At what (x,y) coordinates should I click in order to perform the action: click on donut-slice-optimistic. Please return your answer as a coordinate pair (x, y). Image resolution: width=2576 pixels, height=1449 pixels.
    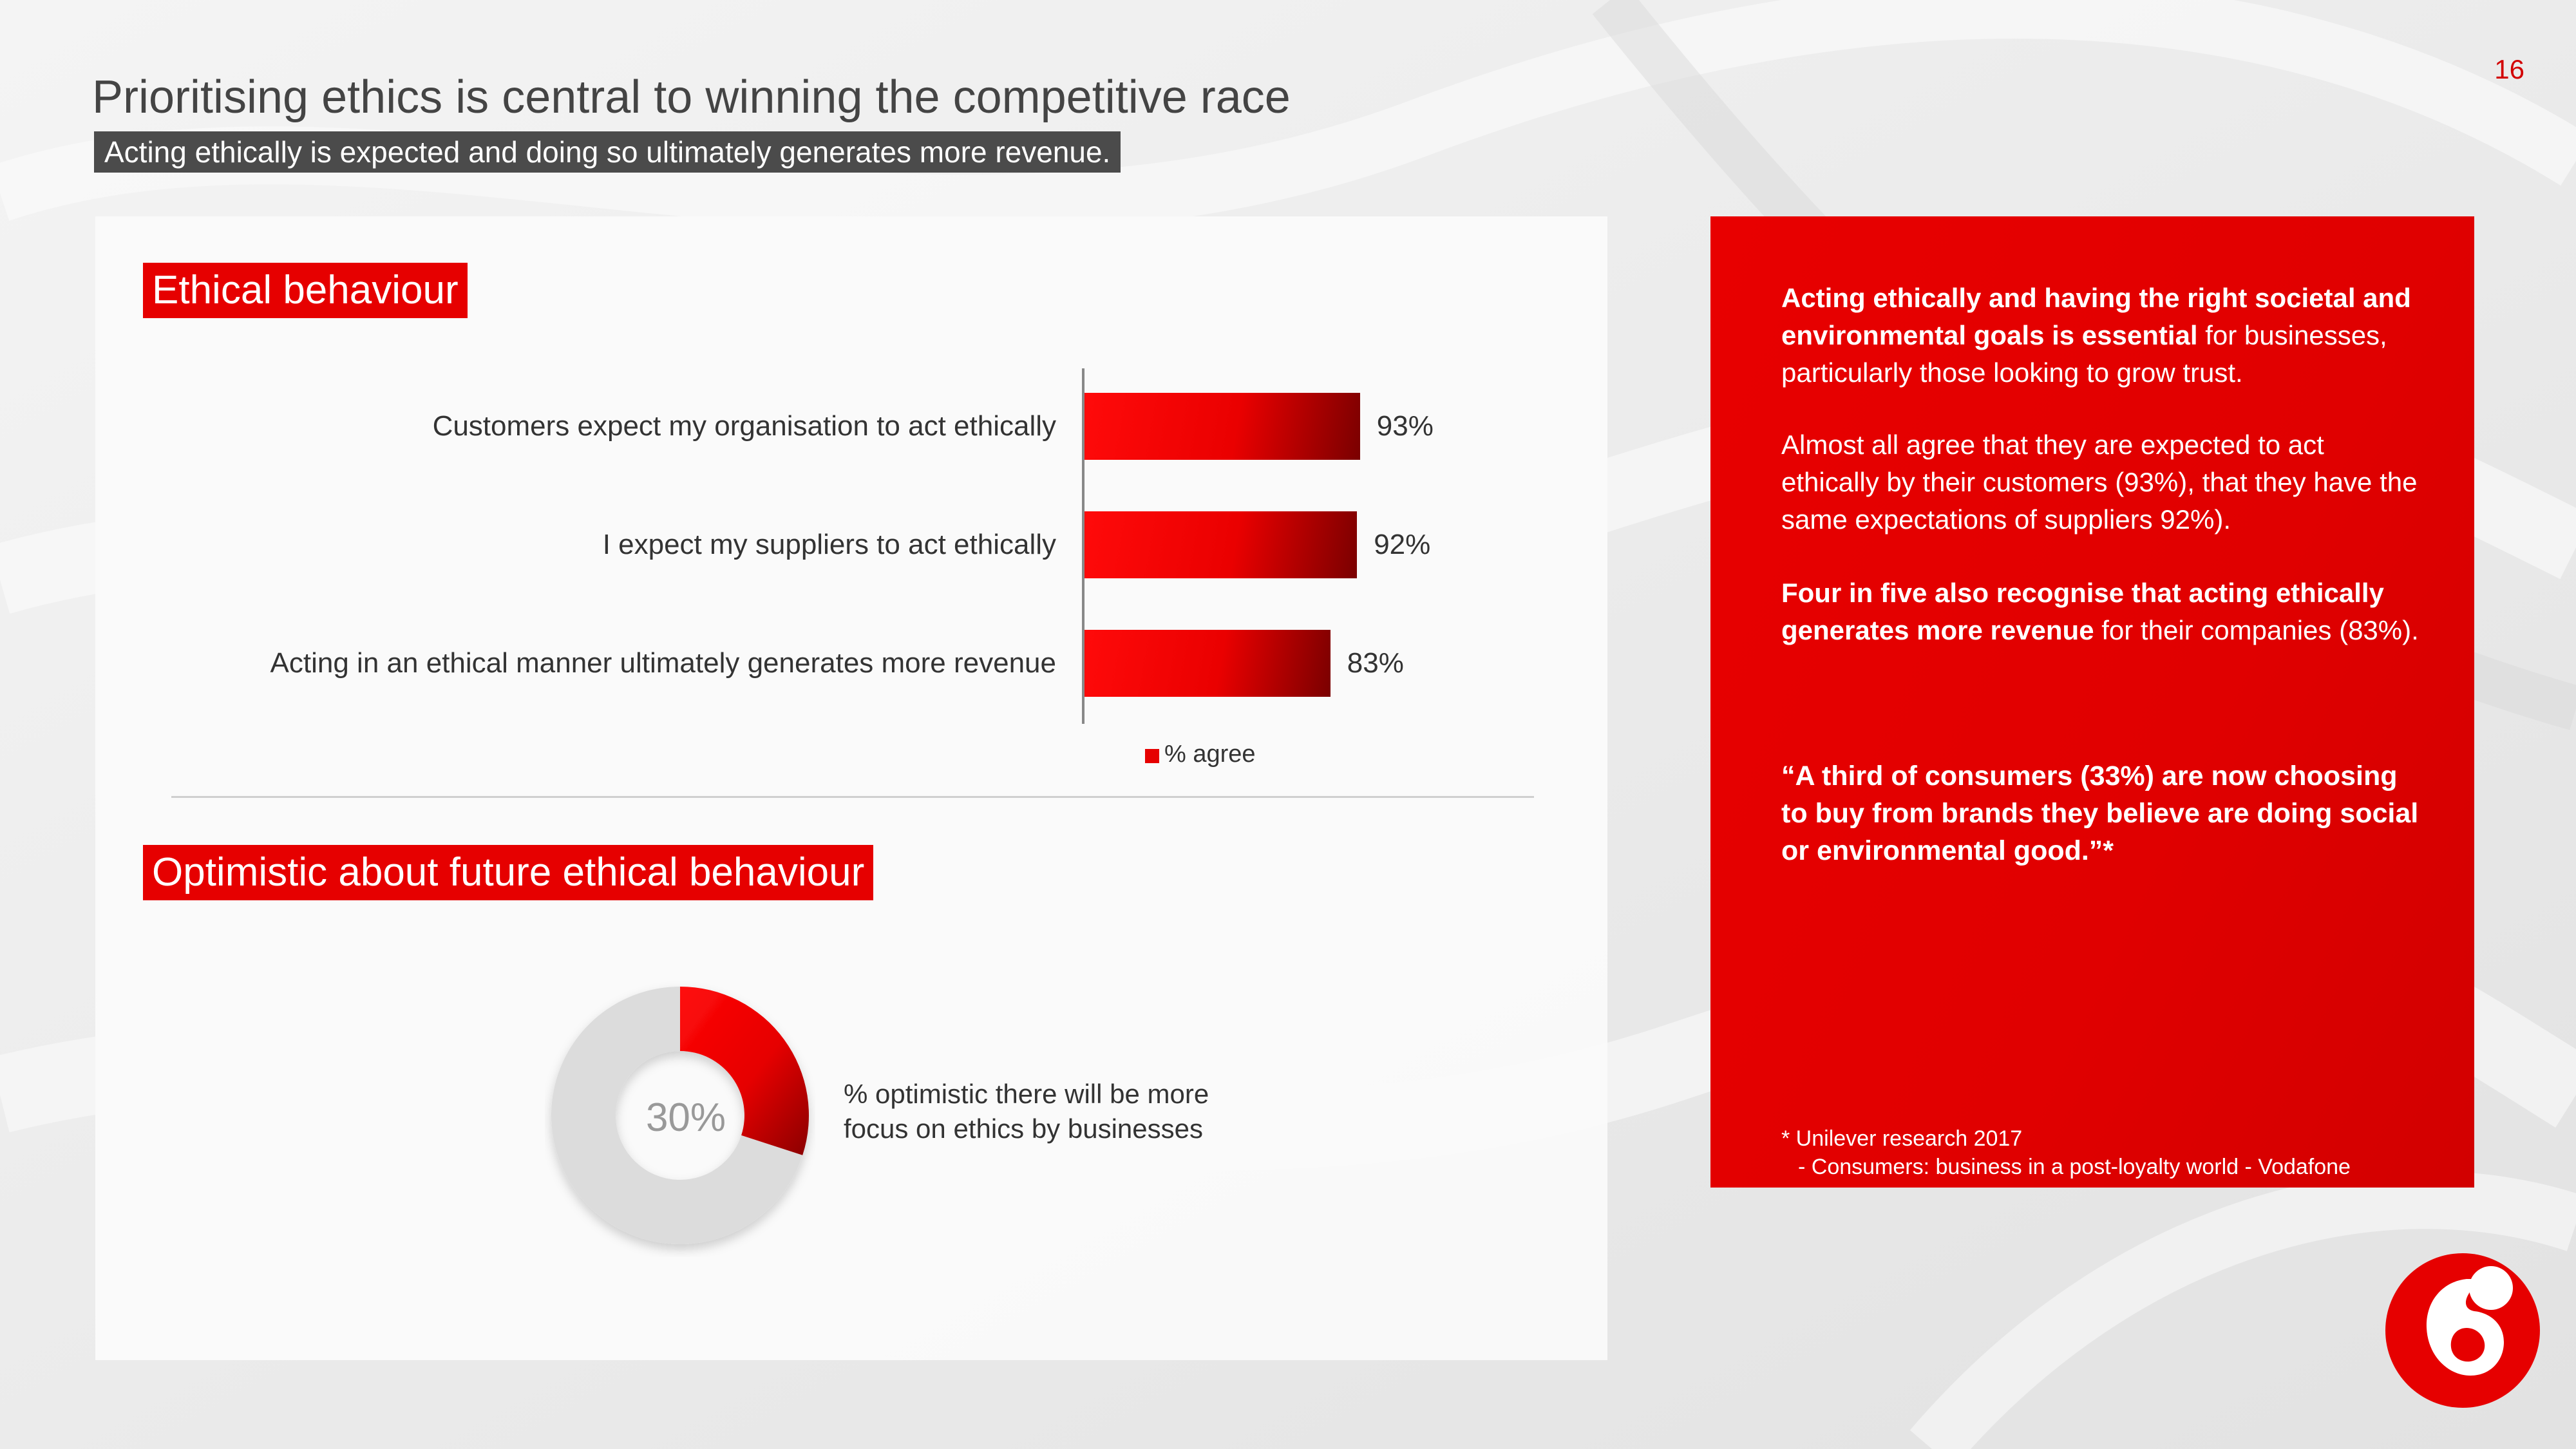
    Looking at the image, I should click on (745, 1071).